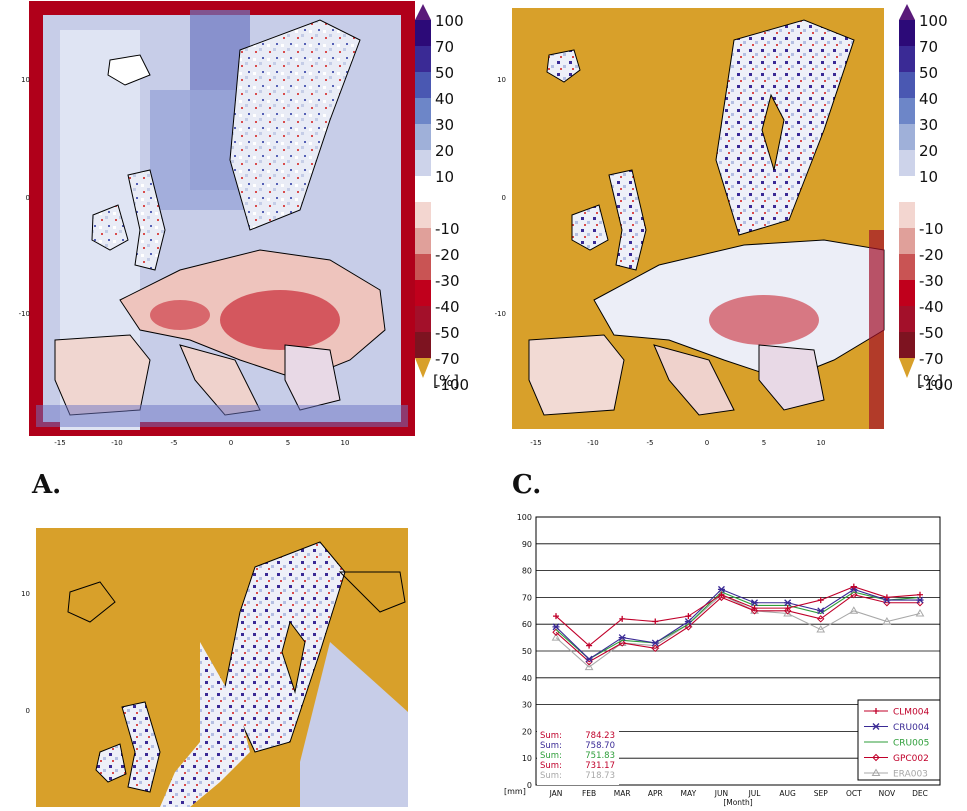  I want to click on colorbar-label: 100, so click(933, 21).